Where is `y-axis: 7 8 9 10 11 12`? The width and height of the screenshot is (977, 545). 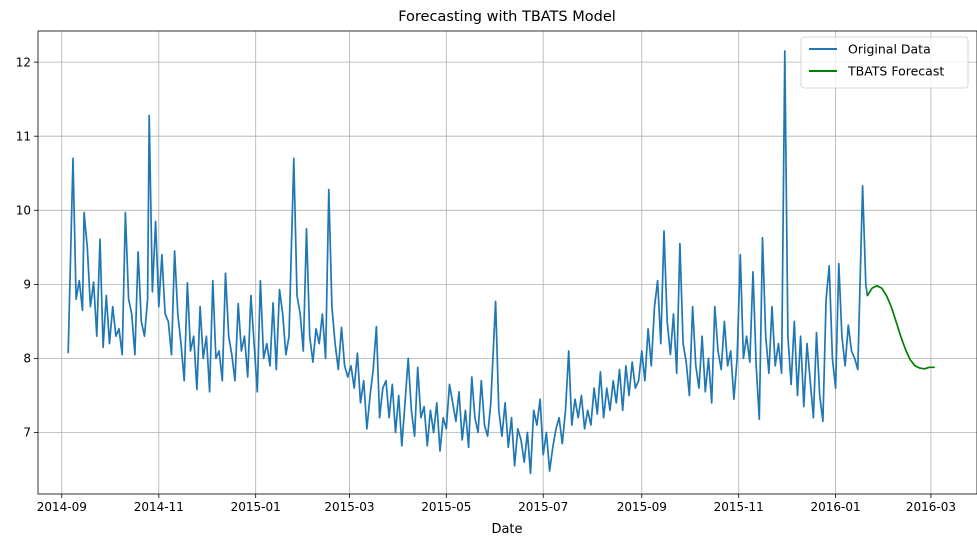
y-axis: 7 8 9 10 11 12 is located at coordinates (27, 247).